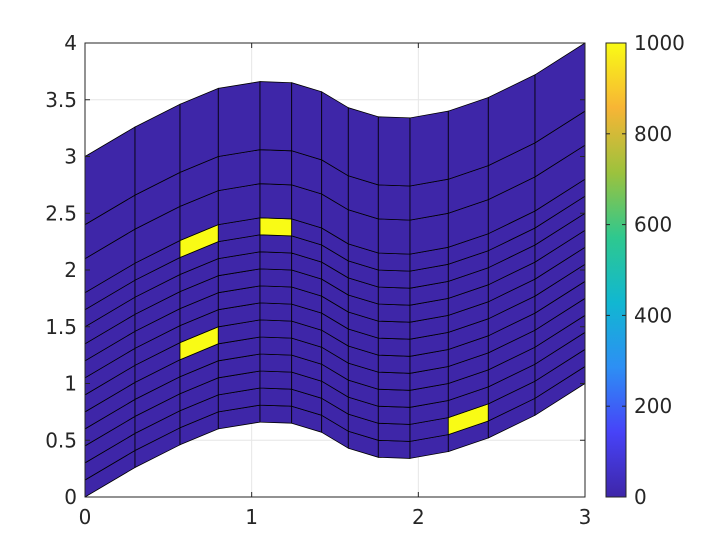  I want to click on x-tick-label: 1, so click(251, 517).